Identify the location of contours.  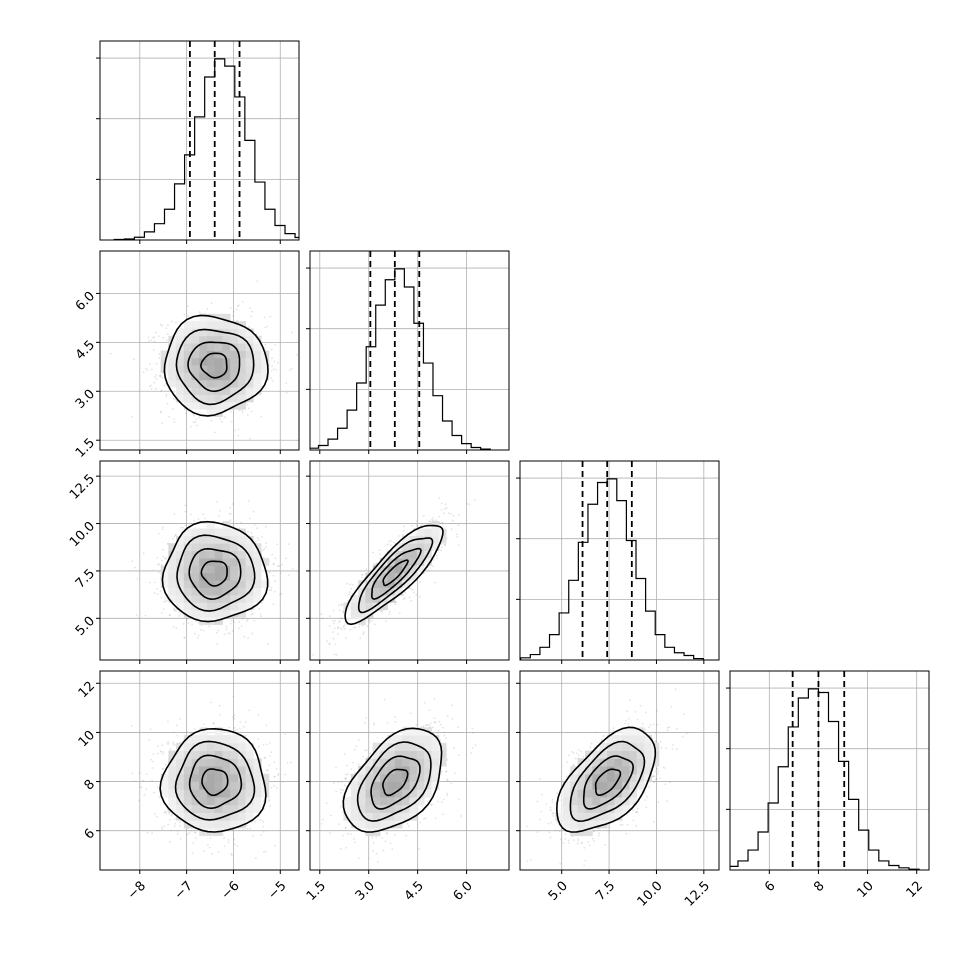
(215, 571).